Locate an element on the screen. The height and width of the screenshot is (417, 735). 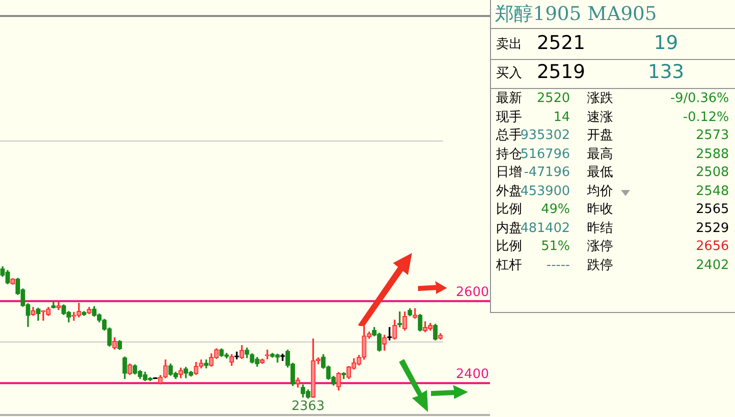
text: 2529 is located at coordinates (712, 229).